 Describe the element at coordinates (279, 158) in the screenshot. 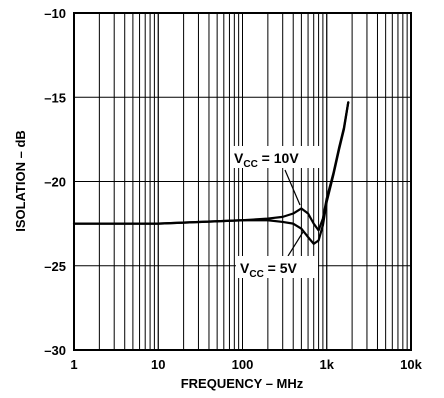

I see `annotation-10v-rest: = 10V` at that location.